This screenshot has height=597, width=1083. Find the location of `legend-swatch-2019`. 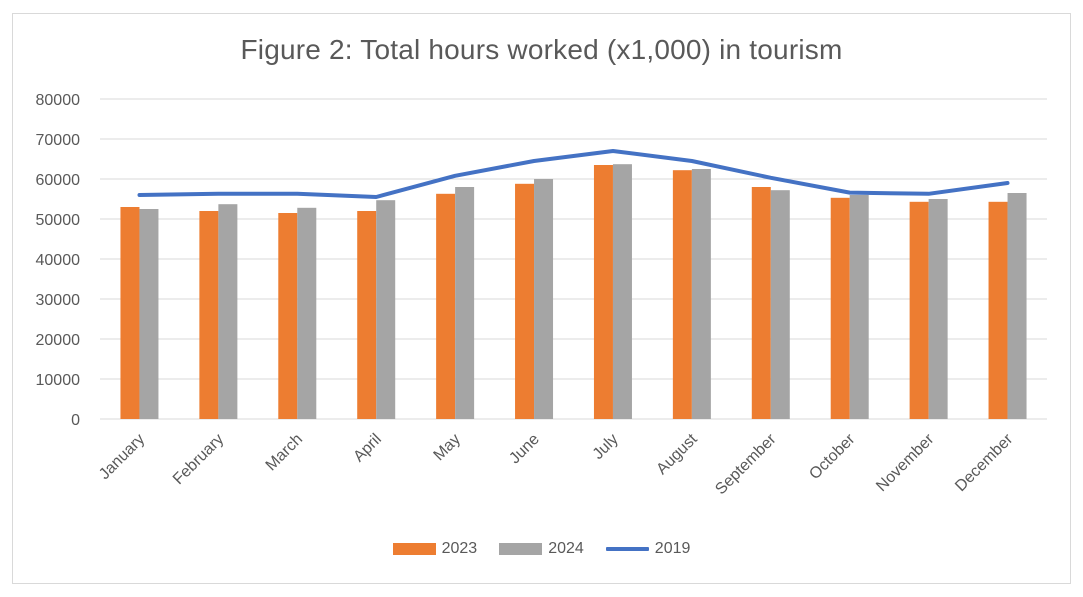

legend-swatch-2019 is located at coordinates (627, 549).